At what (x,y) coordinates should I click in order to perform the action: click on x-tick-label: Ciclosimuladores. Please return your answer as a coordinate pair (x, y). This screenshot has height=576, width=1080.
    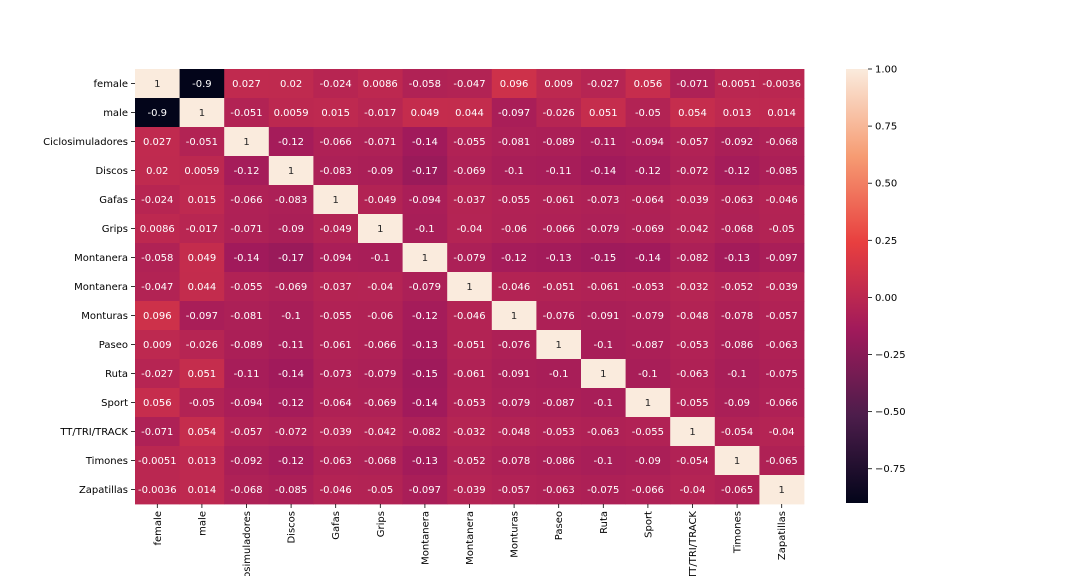
    Looking at the image, I should click on (247, 543).